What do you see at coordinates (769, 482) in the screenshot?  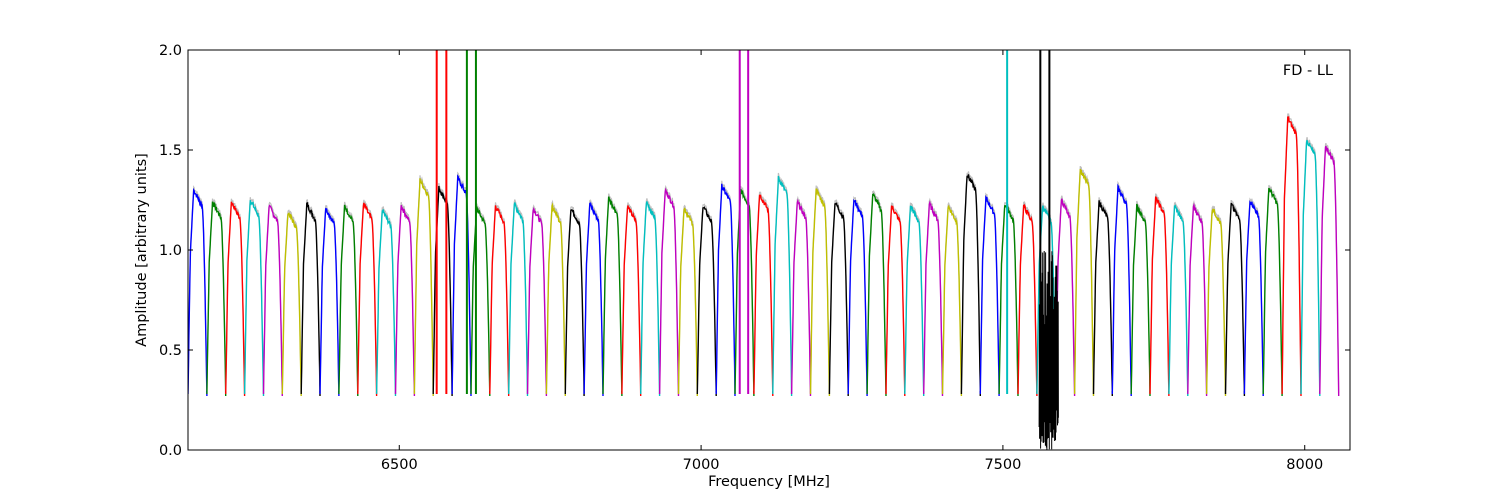 I see `x-axis-label: Frequency [MHz]` at bounding box center [769, 482].